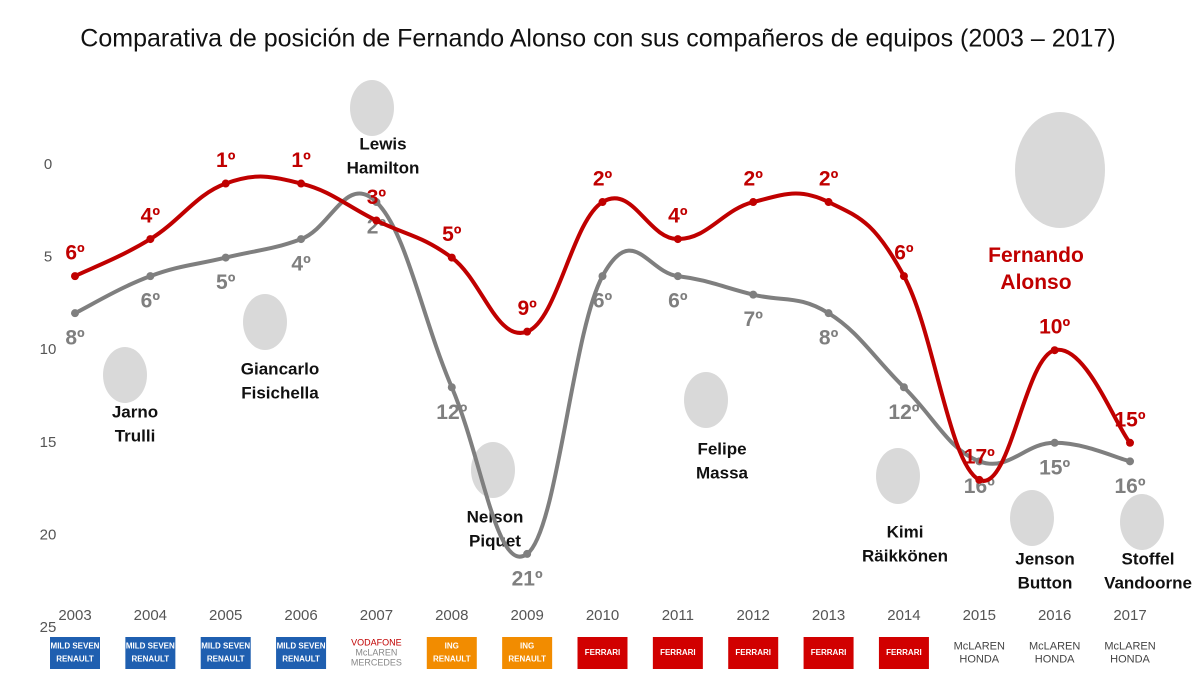 This screenshot has width=1200, height=675. Describe the element at coordinates (1036, 269) in the screenshot. I see `series-name: Fernando Alonso` at that location.